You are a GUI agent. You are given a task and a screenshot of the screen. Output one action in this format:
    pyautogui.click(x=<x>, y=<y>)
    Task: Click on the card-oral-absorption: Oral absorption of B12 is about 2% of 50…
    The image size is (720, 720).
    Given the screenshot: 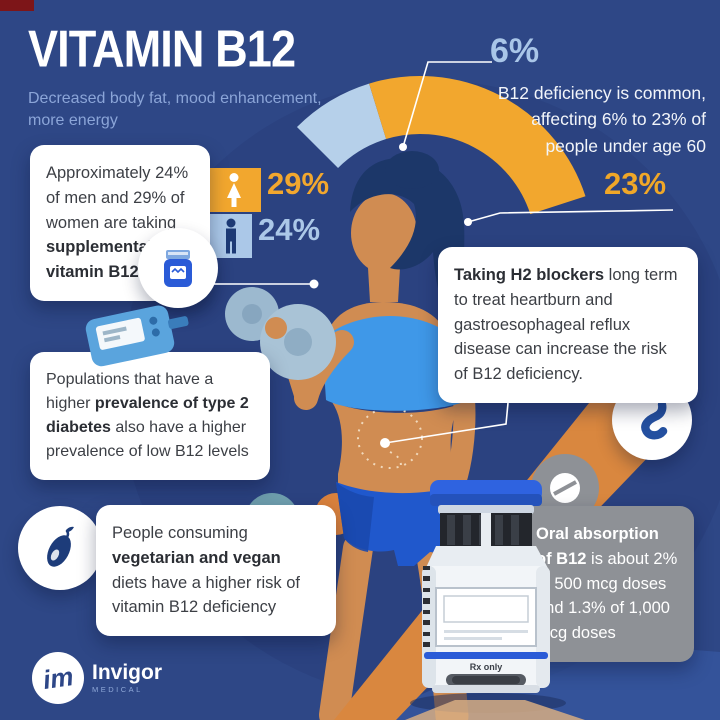 What is the action you would take?
    pyautogui.click(x=607, y=584)
    